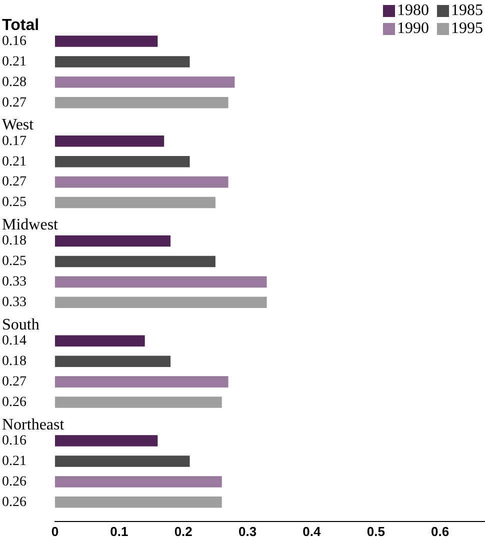 The height and width of the screenshot is (547, 485). What do you see at coordinates (183, 531) in the screenshot?
I see `x-tick-label: 0.2` at bounding box center [183, 531].